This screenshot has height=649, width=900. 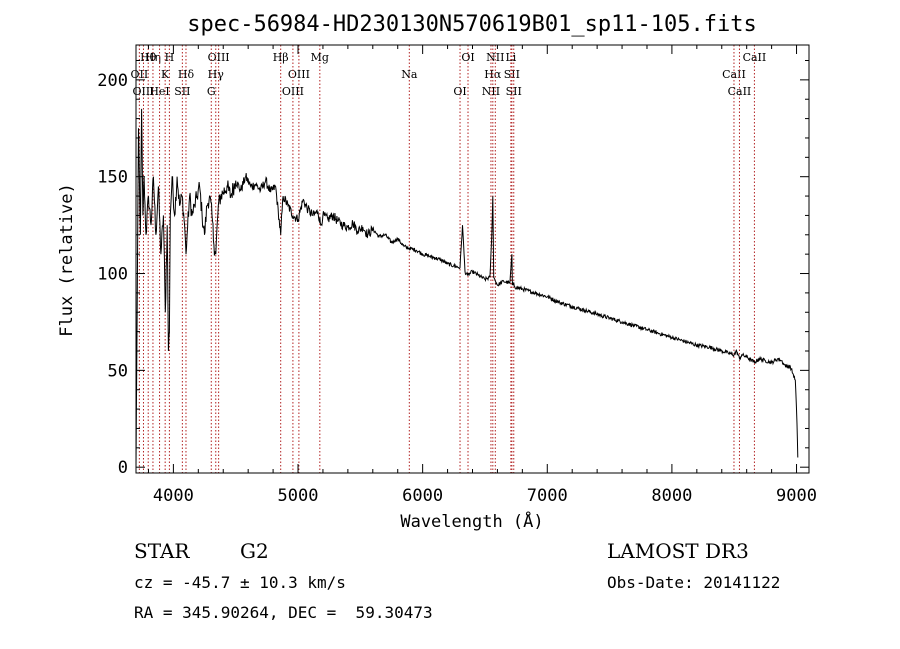 What do you see at coordinates (211, 91) in the screenshot?
I see `marker-label: G` at bounding box center [211, 91].